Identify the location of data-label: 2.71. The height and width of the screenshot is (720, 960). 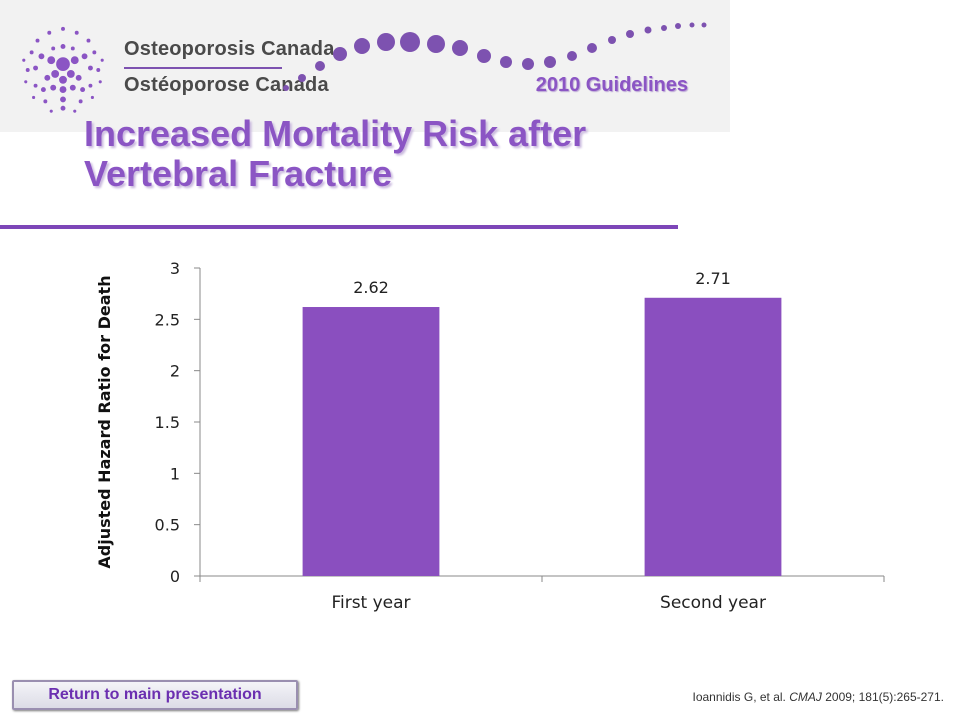
(713, 278).